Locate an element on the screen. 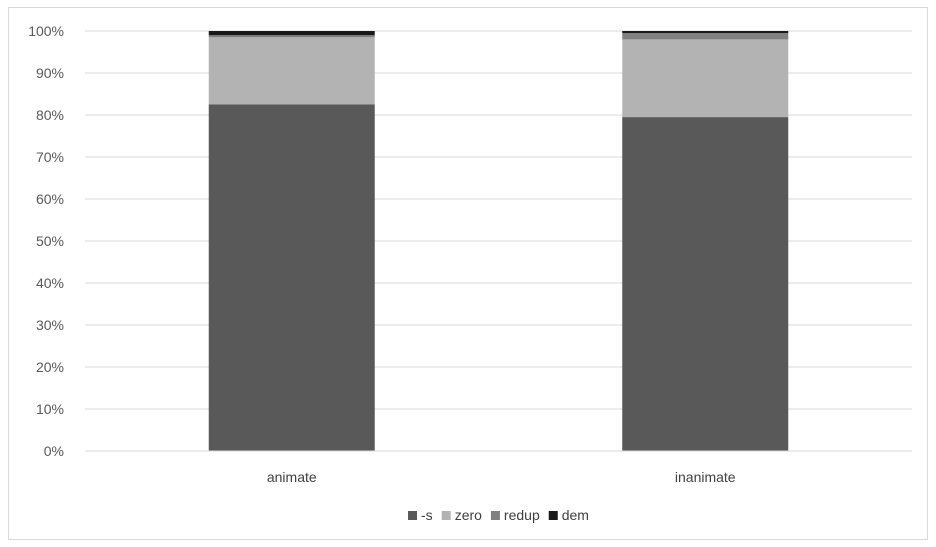 This screenshot has height=547, width=936. bar-segment-dem-inanimate is located at coordinates (705, 32).